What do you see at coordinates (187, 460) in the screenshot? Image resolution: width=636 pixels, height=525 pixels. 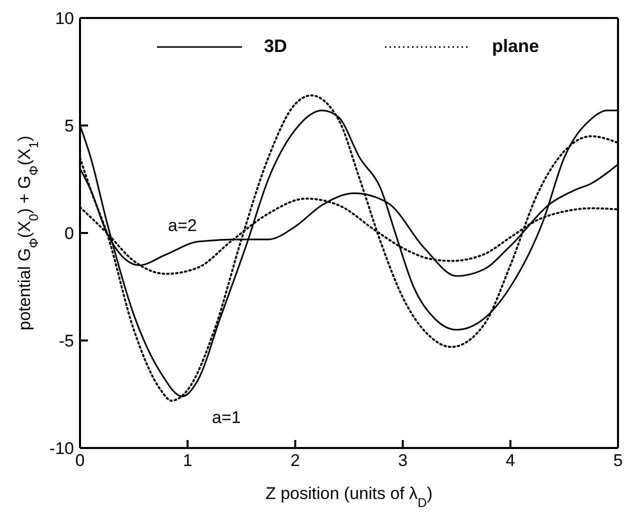 I see `x-tick-label: 1` at bounding box center [187, 460].